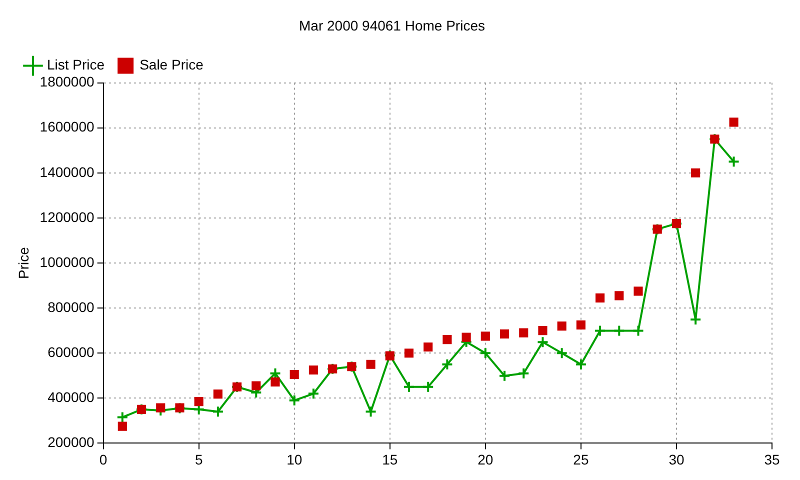 Image resolution: width=800 pixels, height=480 pixels. What do you see at coordinates (581, 459) in the screenshot?
I see `x-tick-label: 25` at bounding box center [581, 459].